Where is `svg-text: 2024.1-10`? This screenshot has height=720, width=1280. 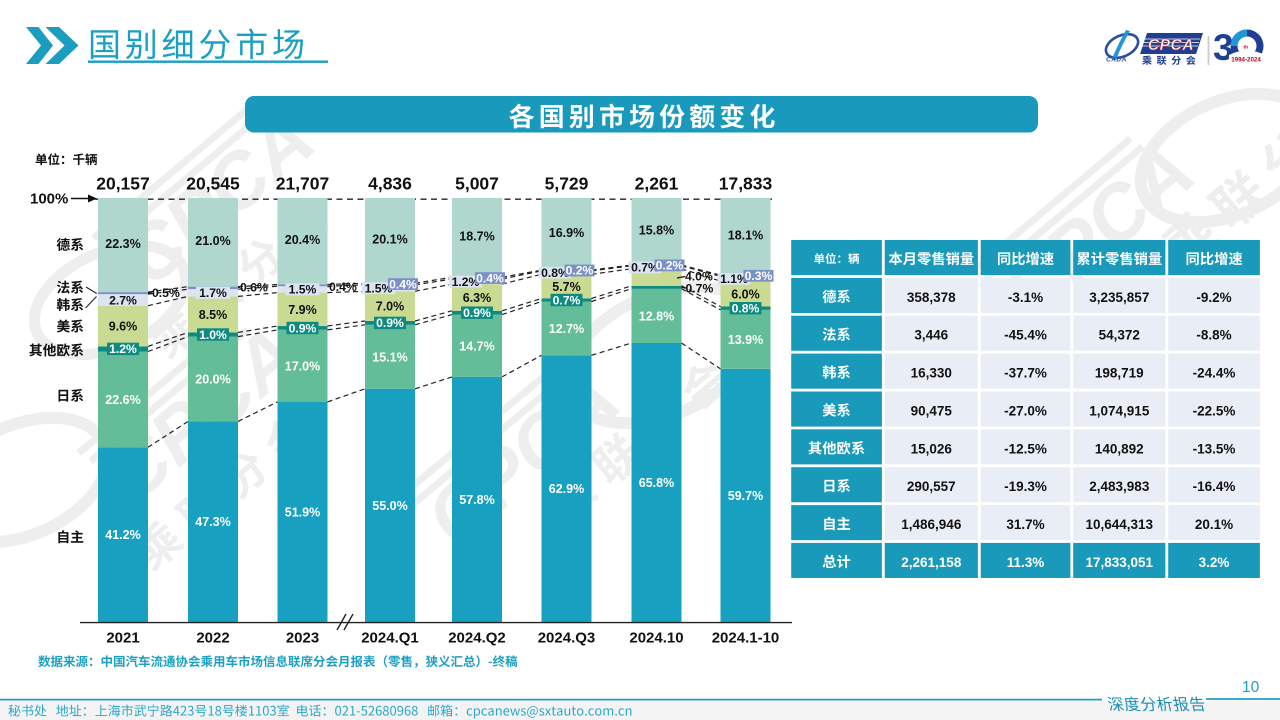 svg-text: 2024.1-10 is located at coordinates (746, 638).